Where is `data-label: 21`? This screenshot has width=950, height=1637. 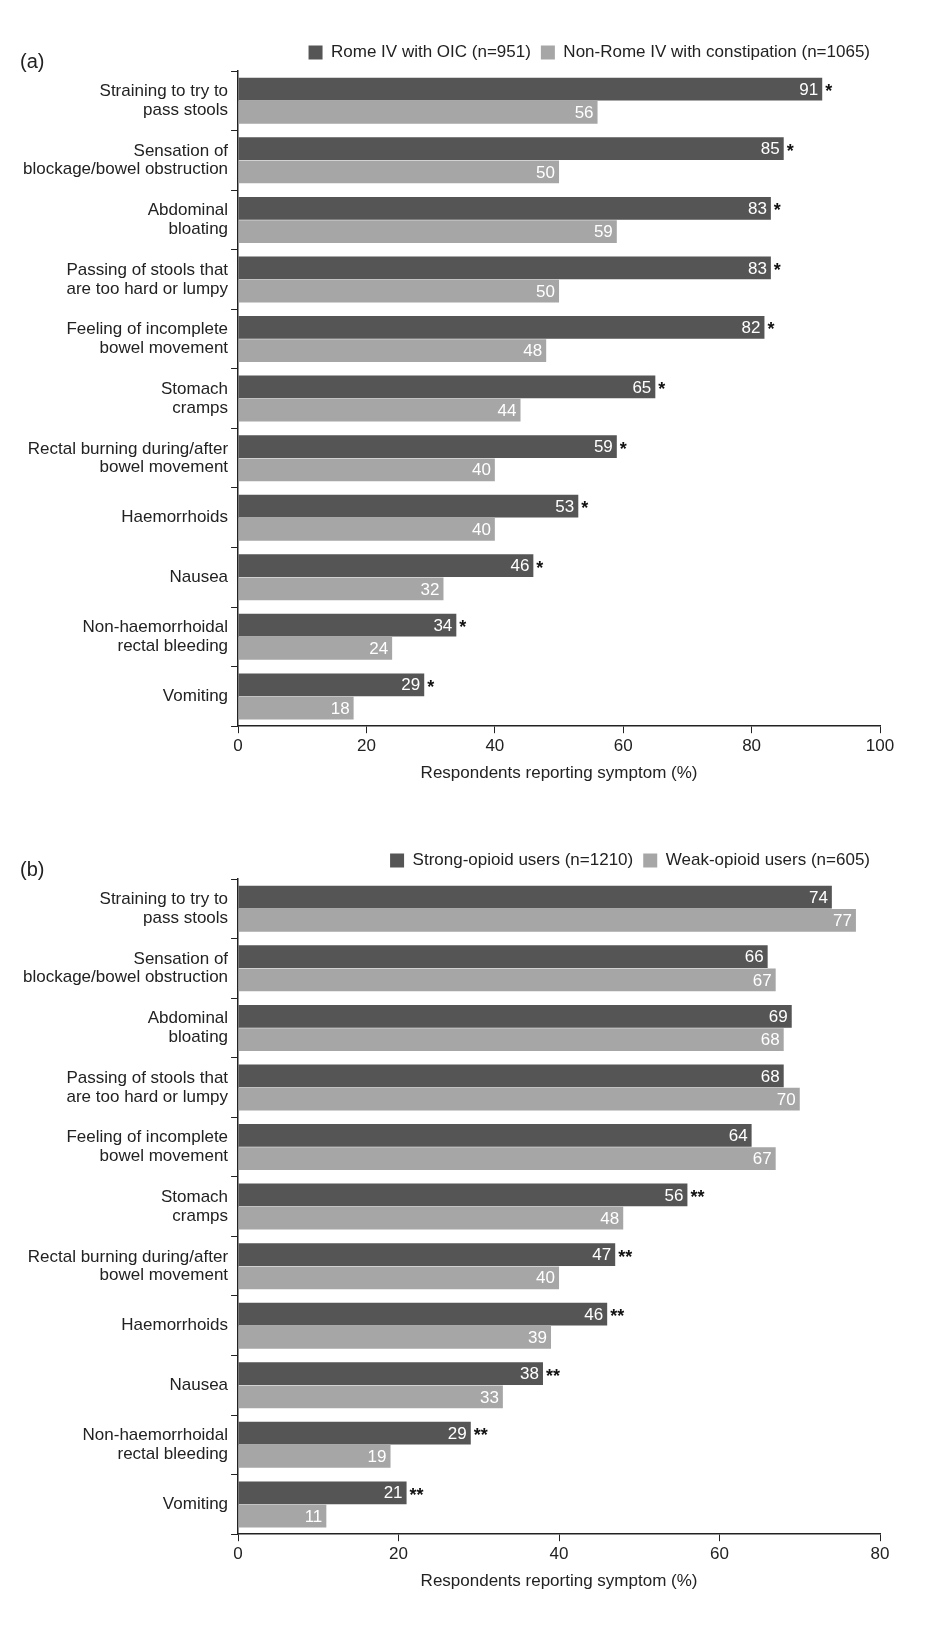
data-label: 21 is located at coordinates (393, 1493).